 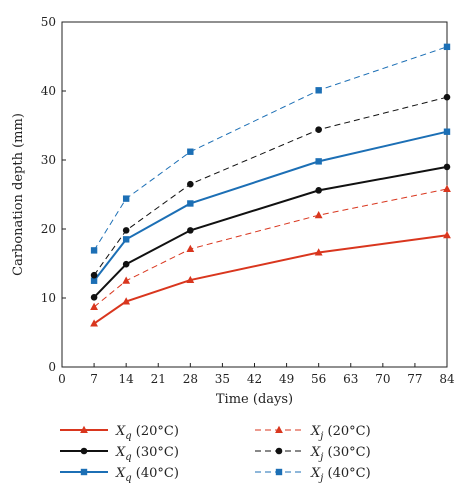 I want to click on x-tick-label: 84, so click(x=447, y=379).